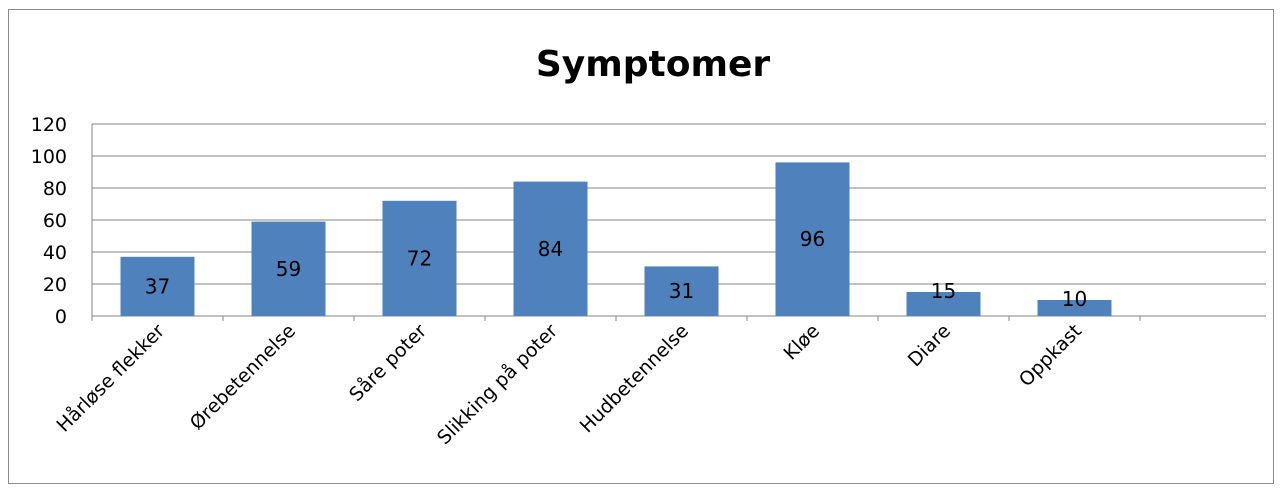 Image resolution: width=1284 pixels, height=494 pixels. Describe the element at coordinates (653, 64) in the screenshot. I see `chart-title: Symptomer` at that location.